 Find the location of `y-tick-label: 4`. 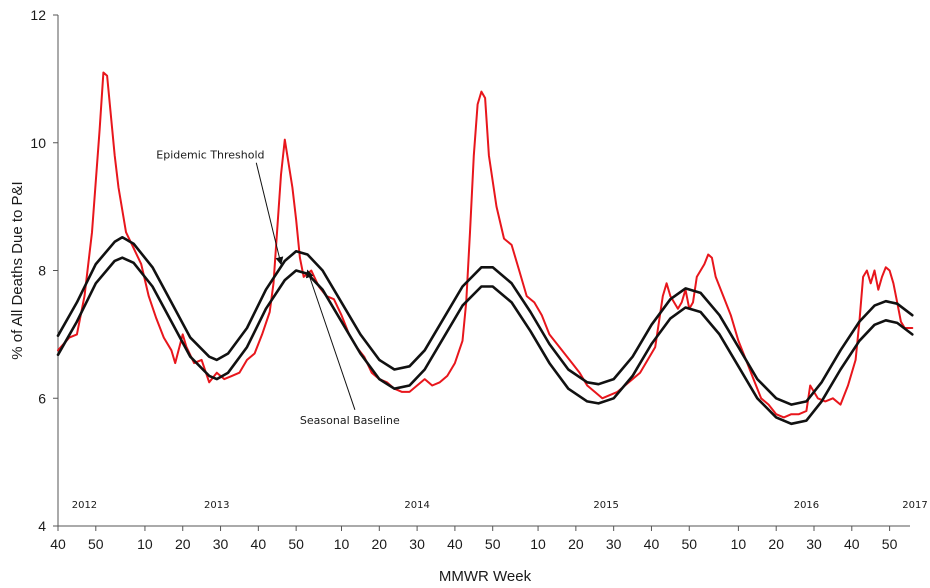

y-tick-label: 4 is located at coordinates (42, 526).